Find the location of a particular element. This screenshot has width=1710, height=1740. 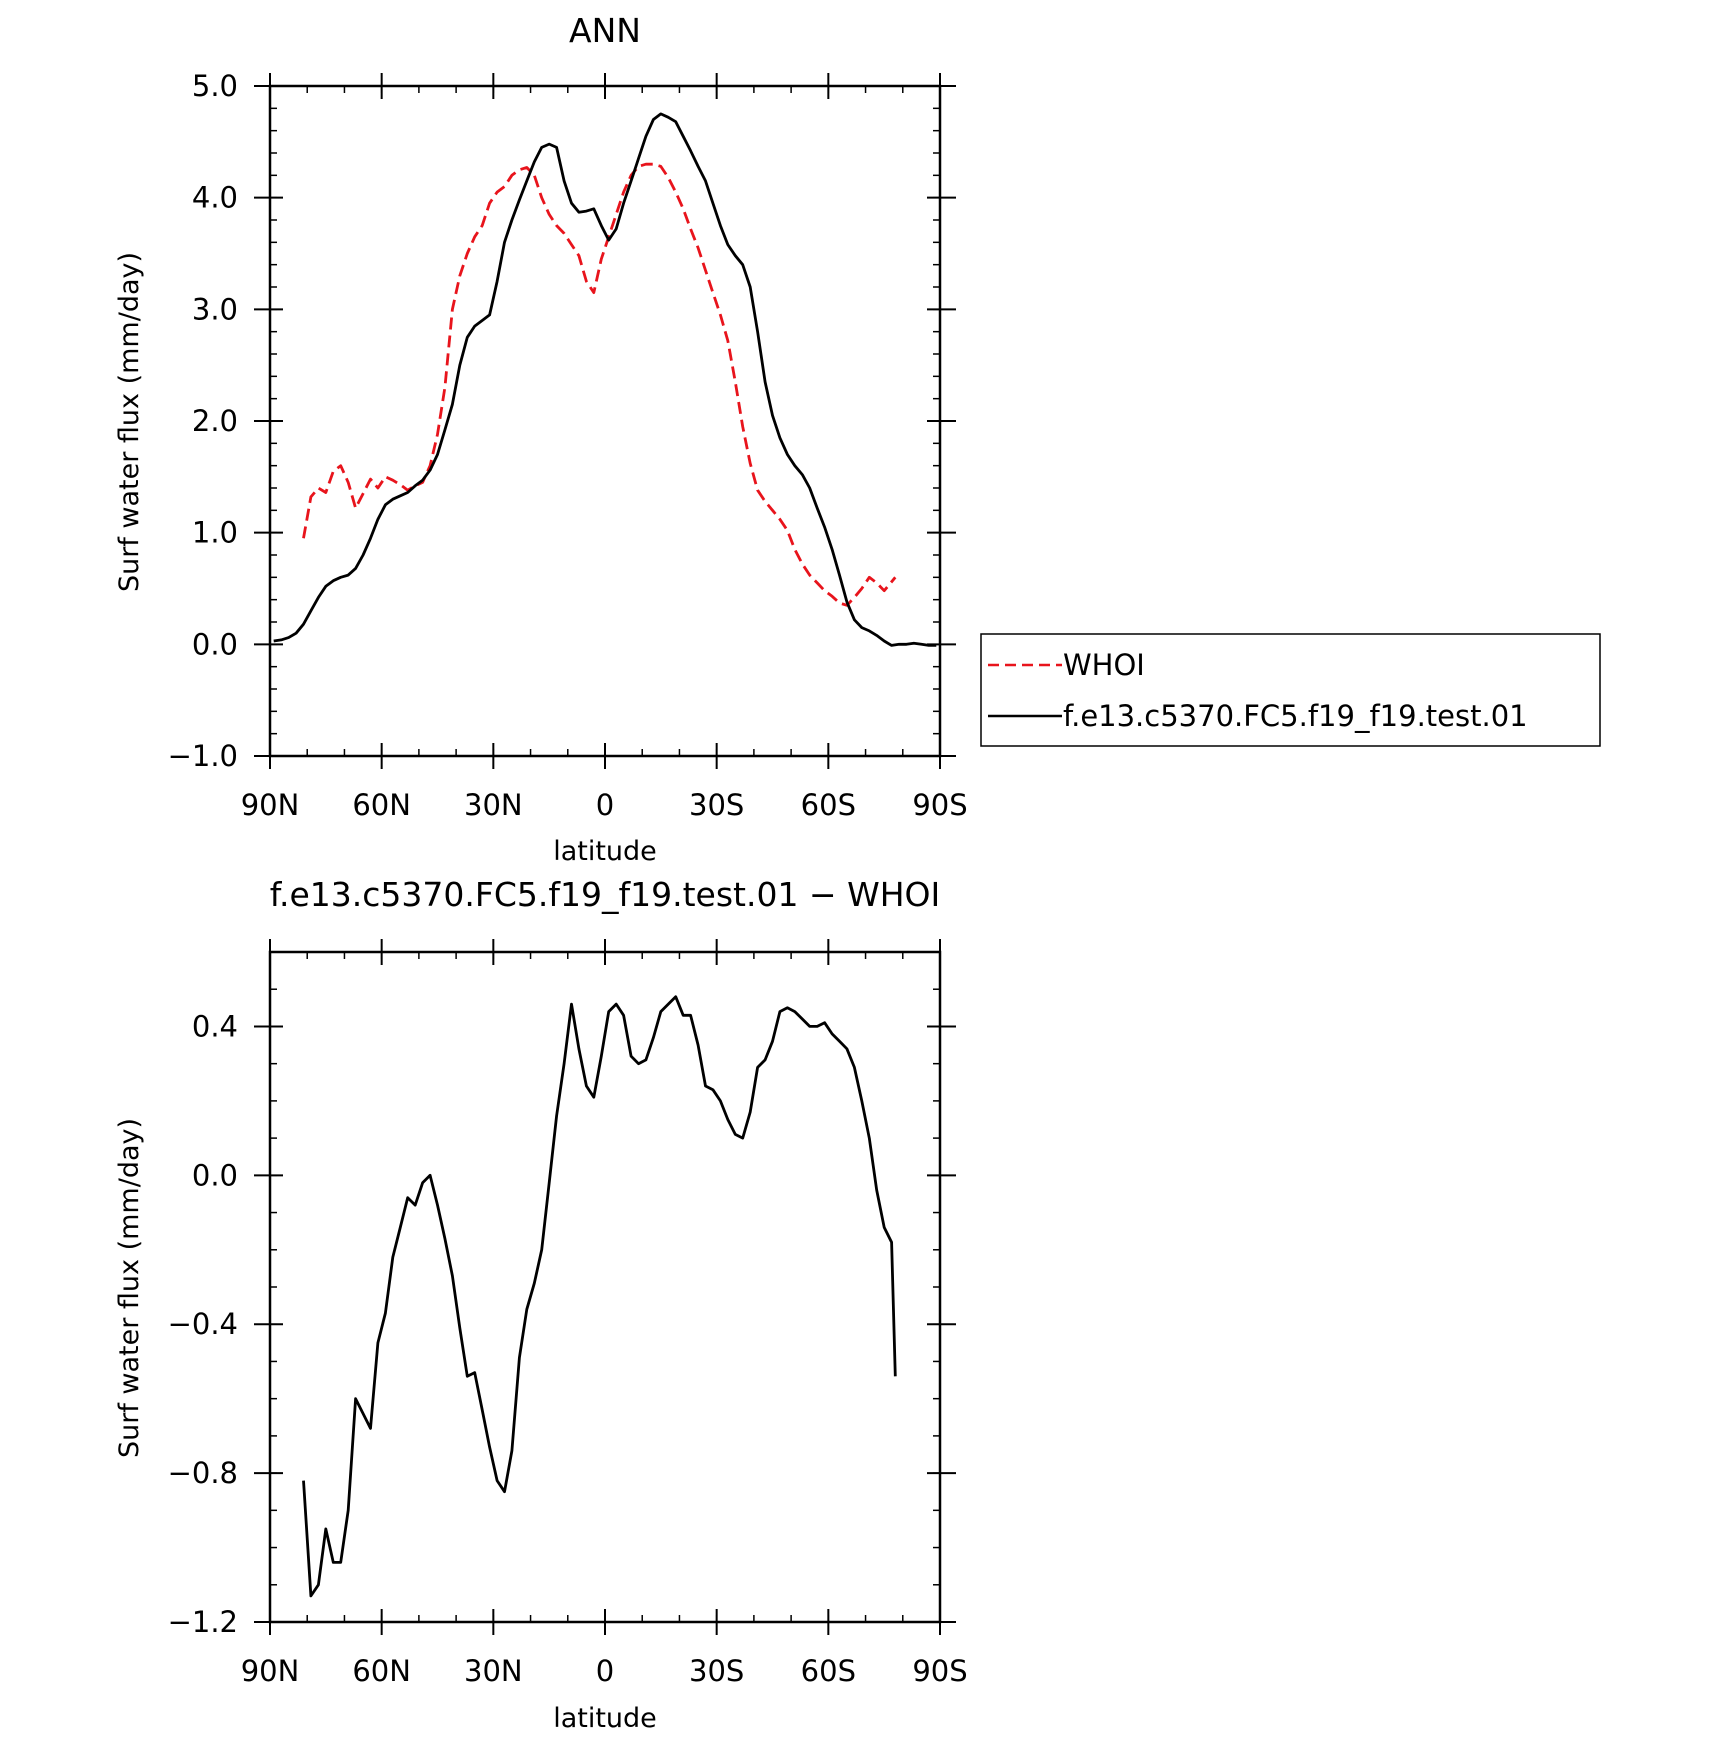

top-series-line-model is located at coordinates (605, 379).